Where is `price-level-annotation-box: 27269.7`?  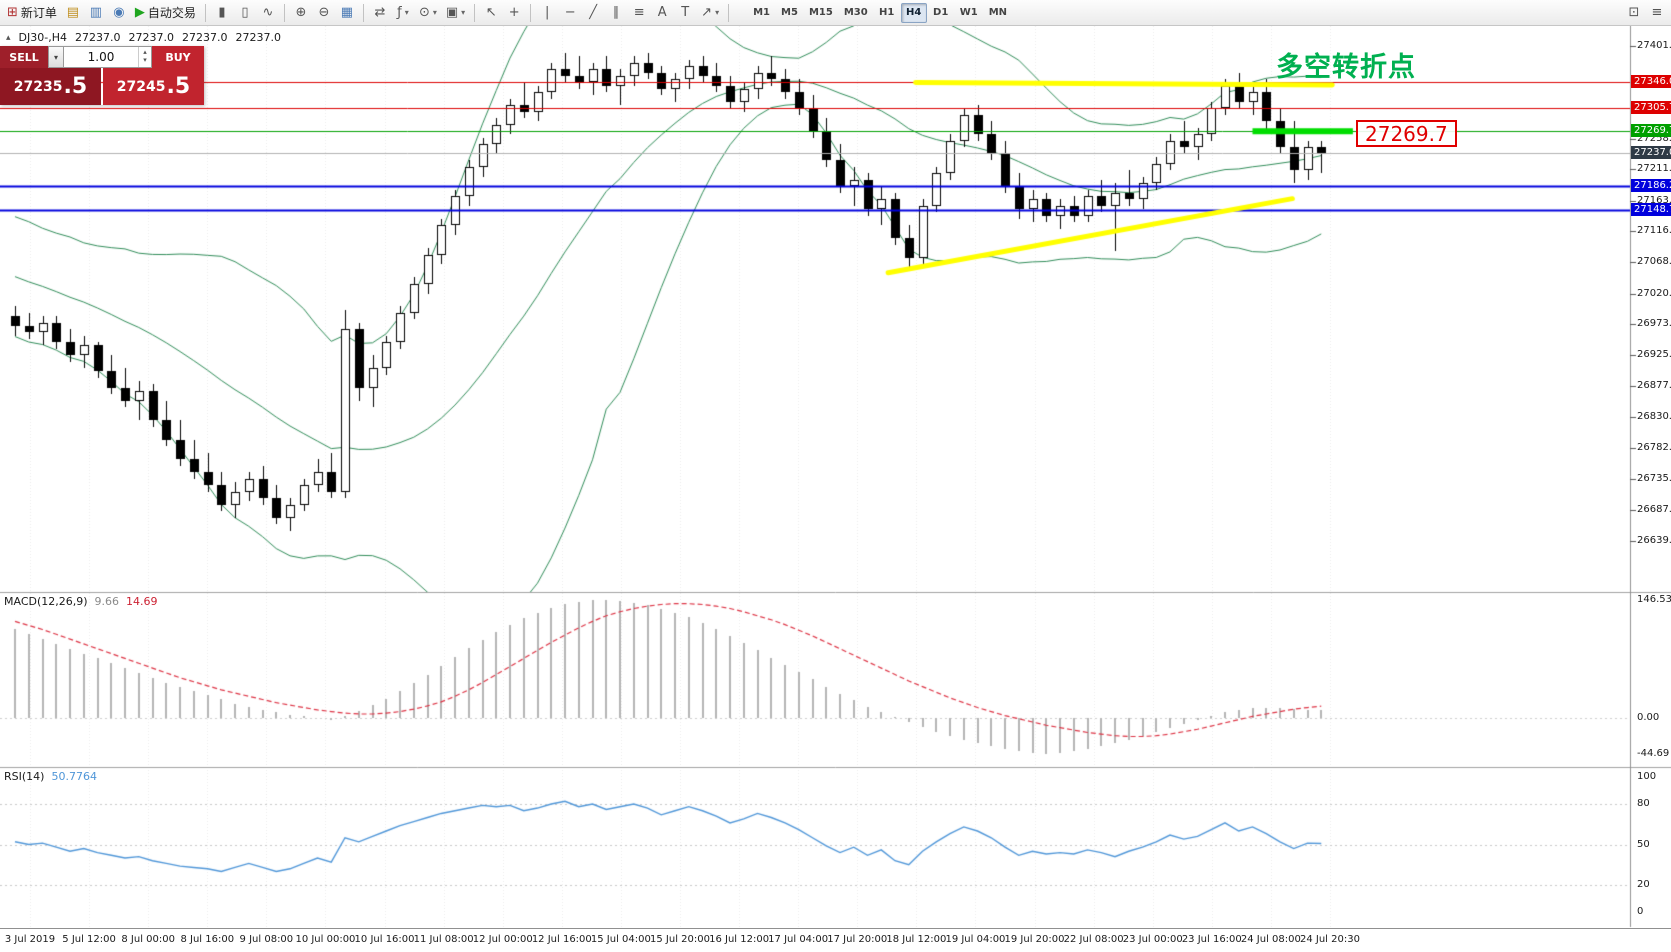 price-level-annotation-box: 27269.7 is located at coordinates (1406, 133).